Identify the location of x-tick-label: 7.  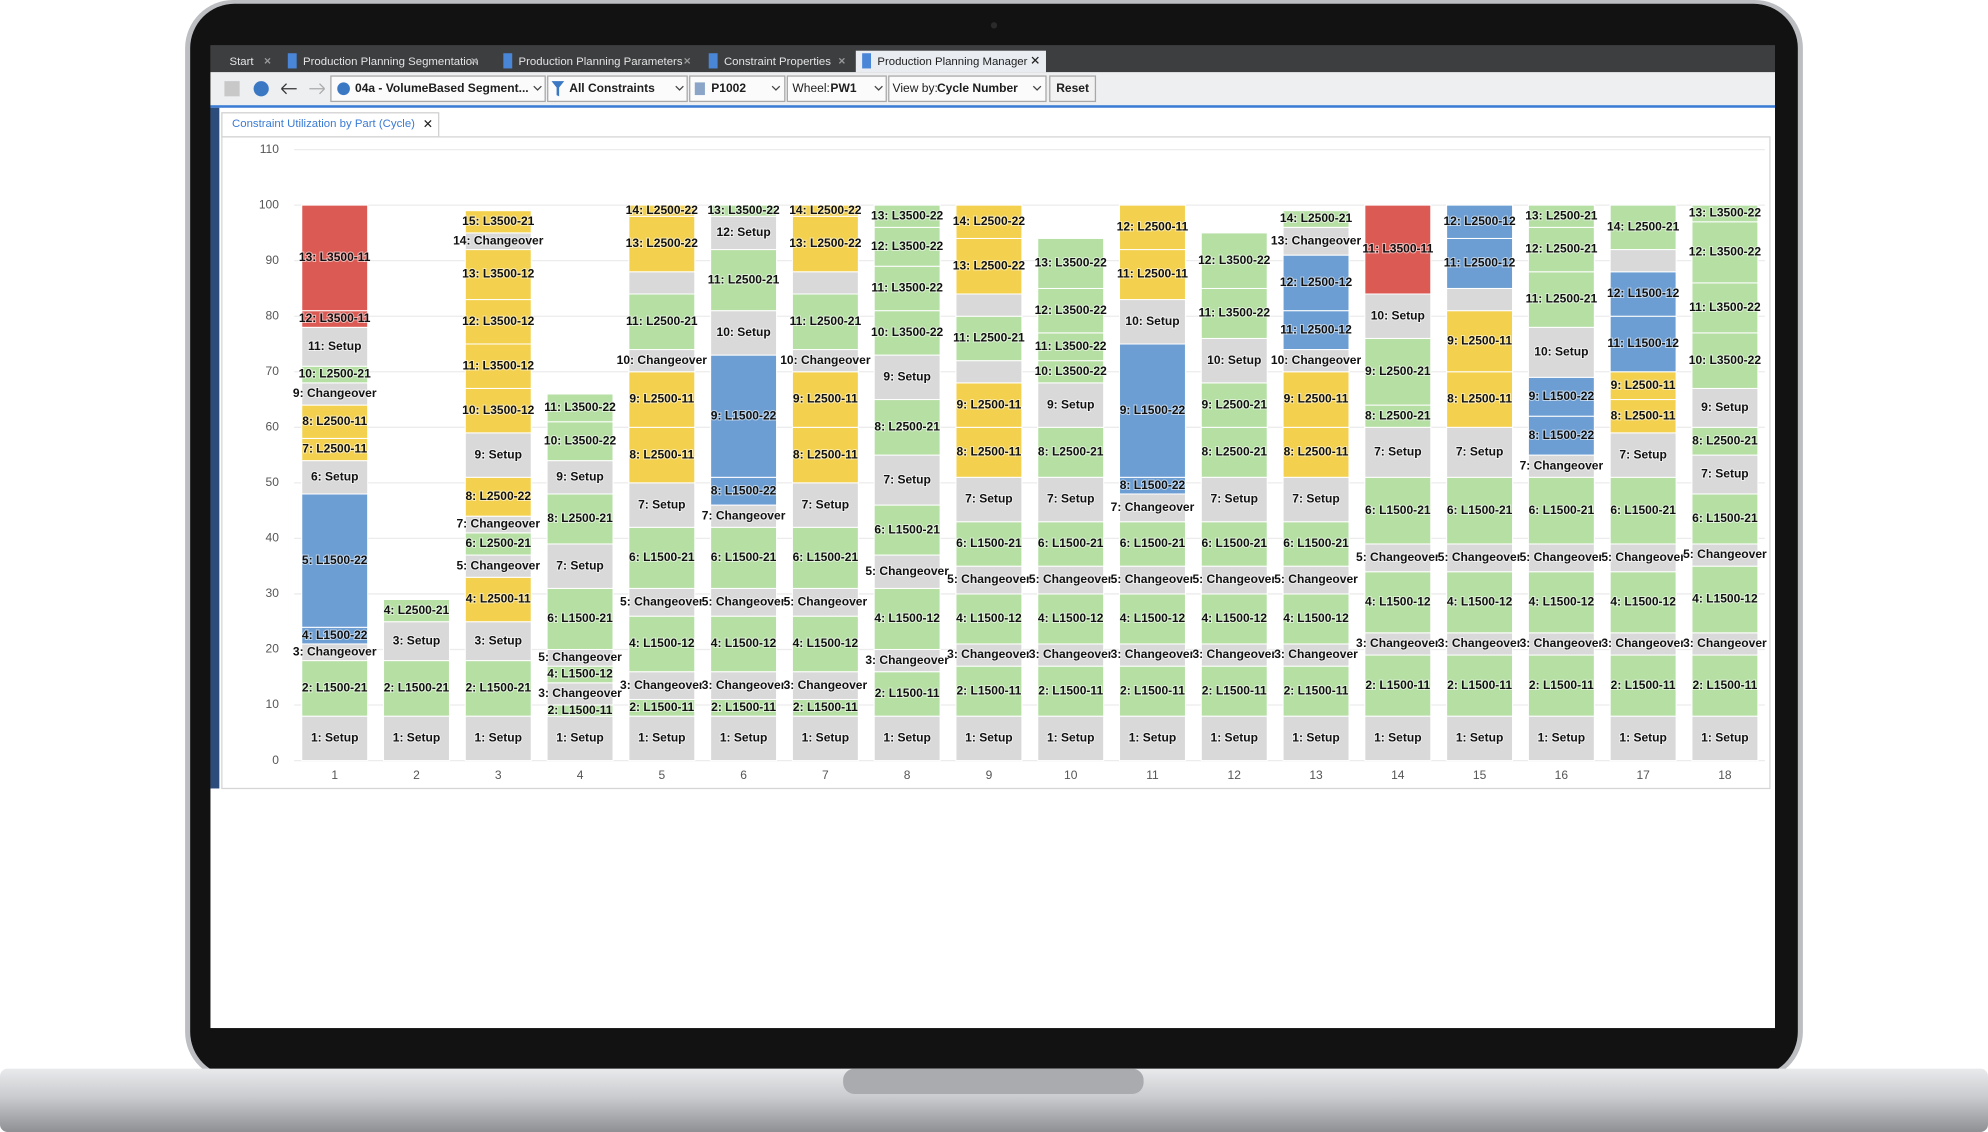
(825, 775).